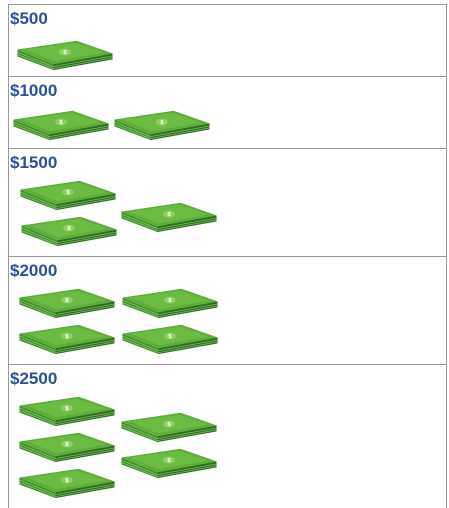  What do you see at coordinates (29, 18) in the screenshot?
I see `row-label: $500` at bounding box center [29, 18].